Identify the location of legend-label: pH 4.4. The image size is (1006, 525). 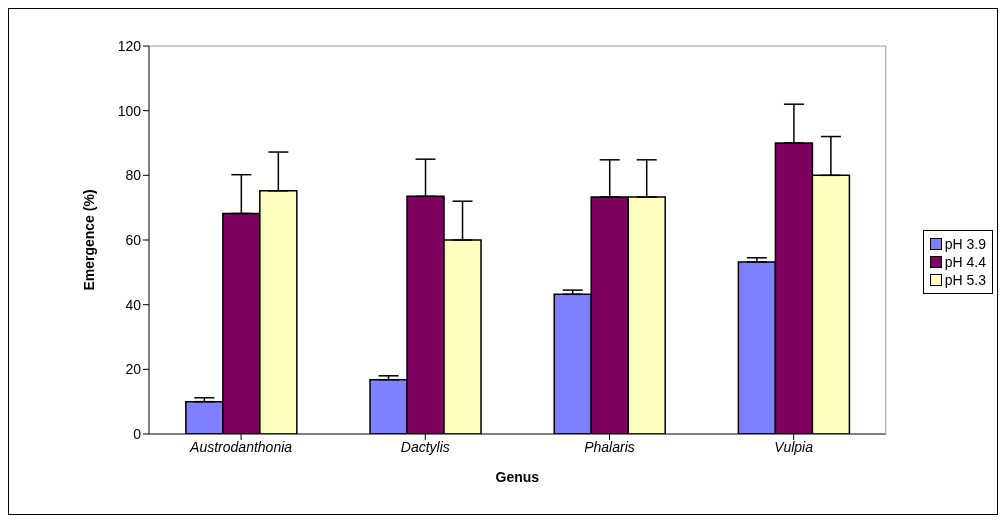
(965, 261).